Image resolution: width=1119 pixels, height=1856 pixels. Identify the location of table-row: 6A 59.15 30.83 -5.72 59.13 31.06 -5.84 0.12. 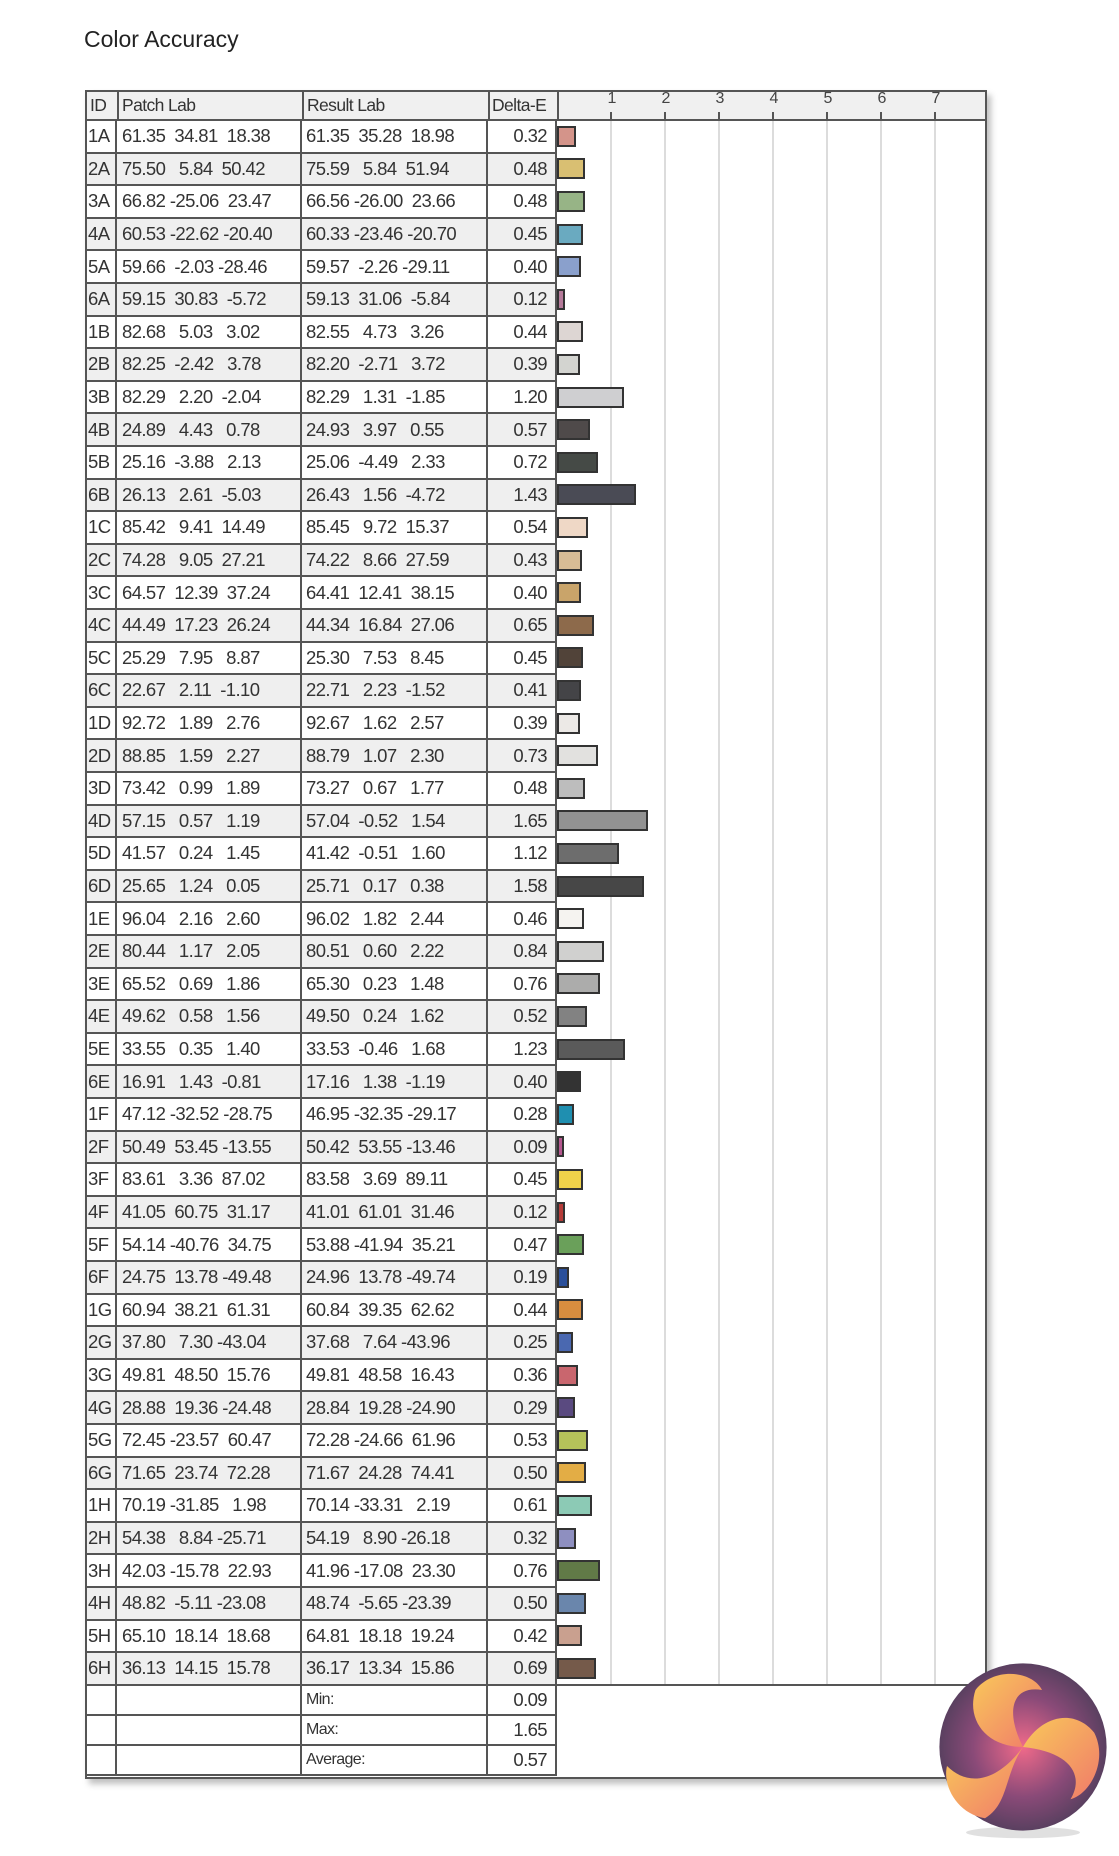
(321, 300).